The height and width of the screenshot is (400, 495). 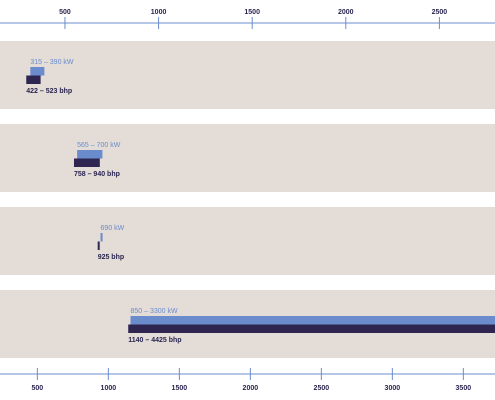 I want to click on bottom-axis-tick-label: 1500, so click(x=180, y=388).